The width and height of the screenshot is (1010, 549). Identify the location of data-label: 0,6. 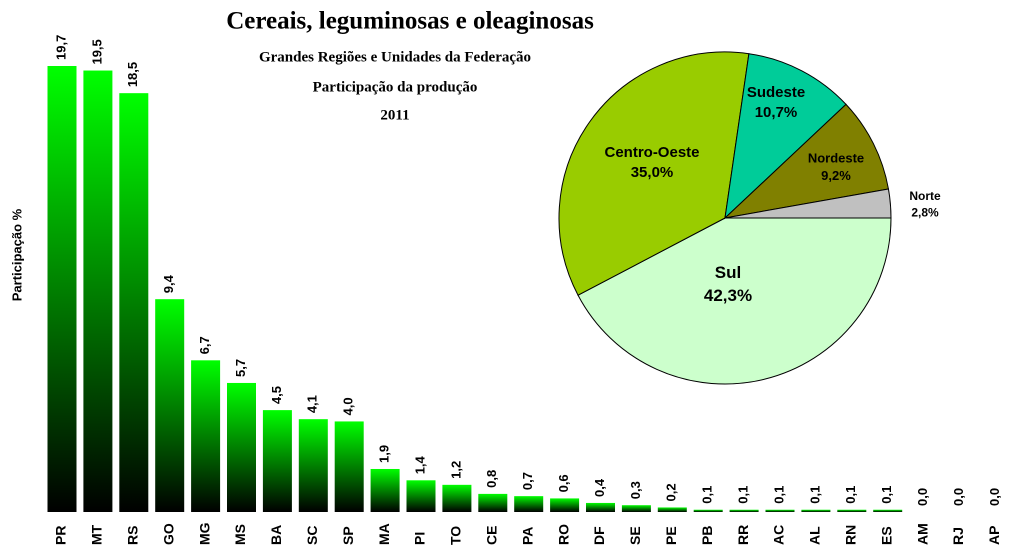
(563, 483).